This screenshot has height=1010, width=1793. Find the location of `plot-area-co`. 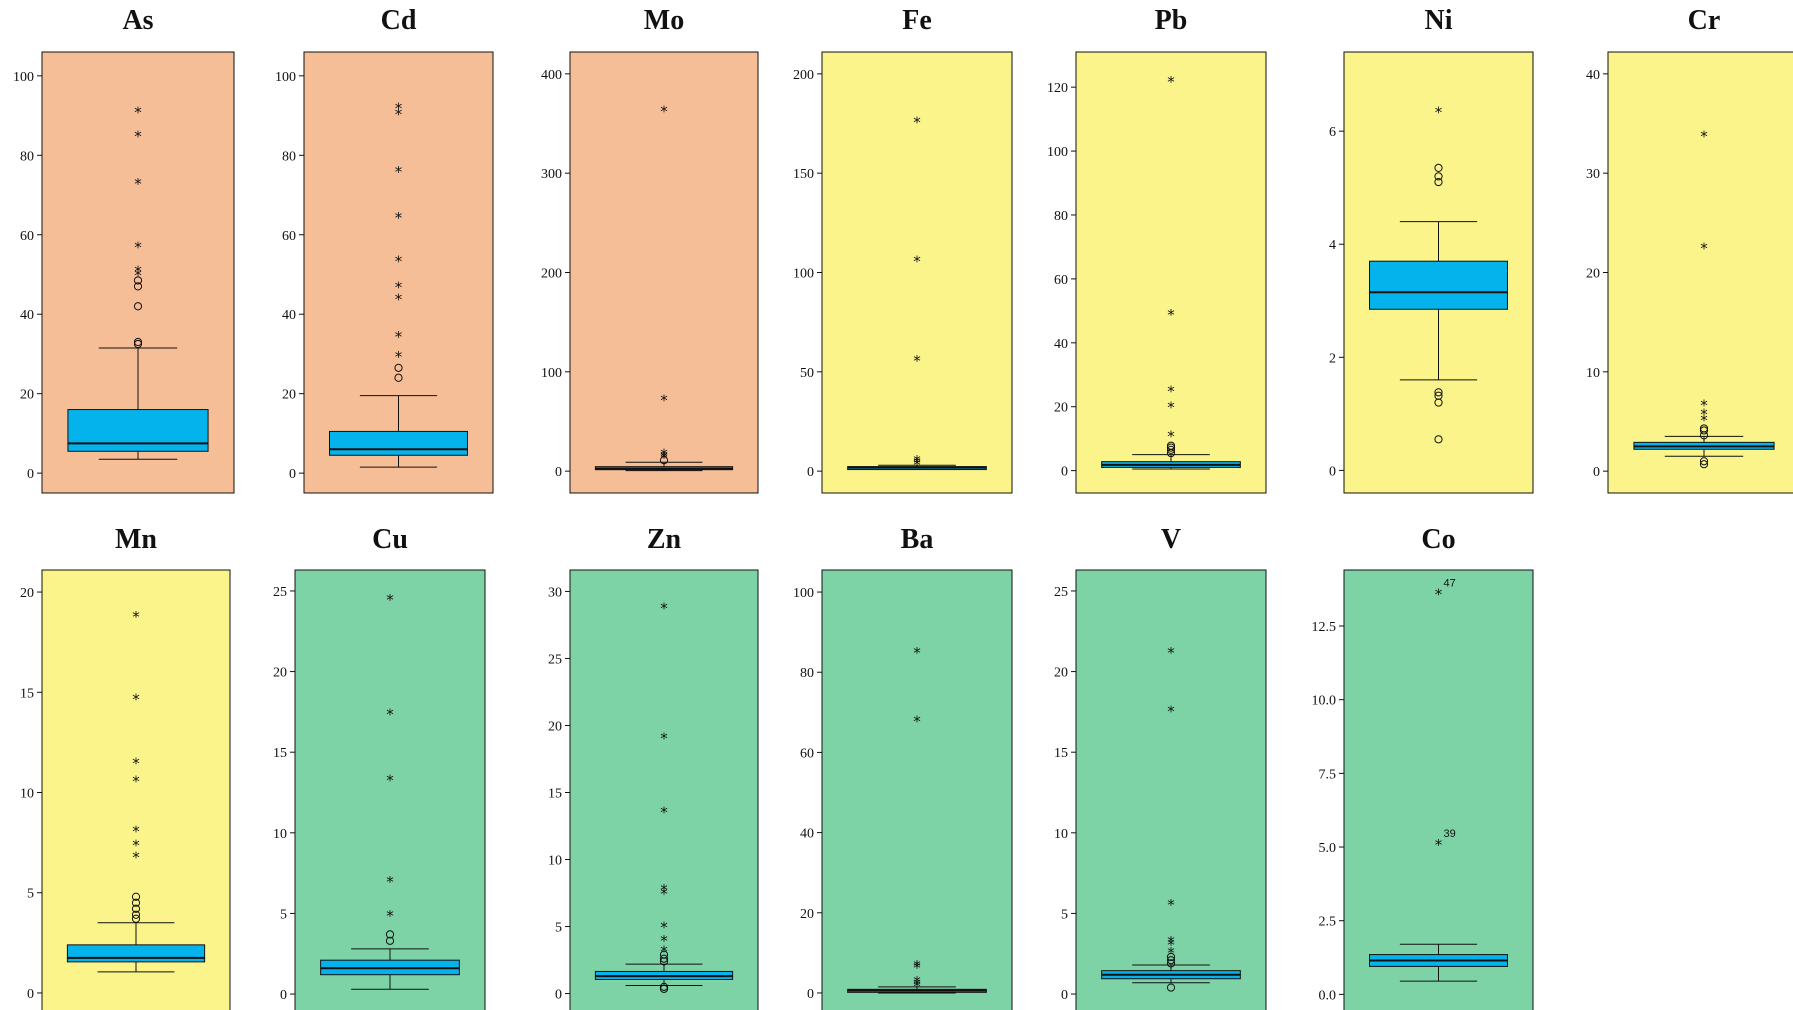

plot-area-co is located at coordinates (1438, 789).